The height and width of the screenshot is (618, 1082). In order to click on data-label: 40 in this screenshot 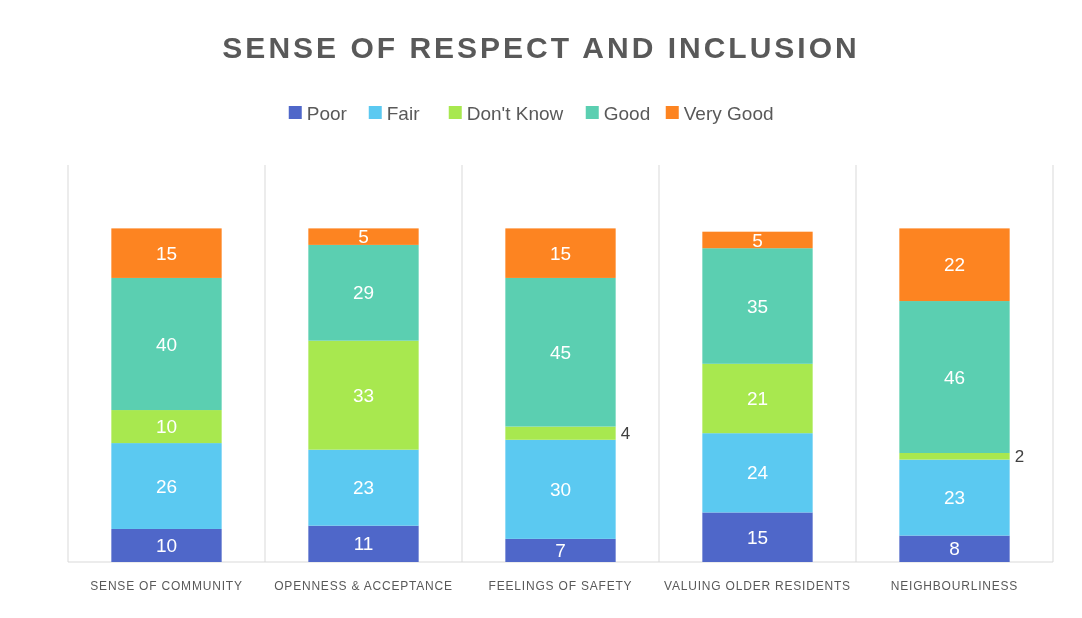, I will do `click(166, 344)`.